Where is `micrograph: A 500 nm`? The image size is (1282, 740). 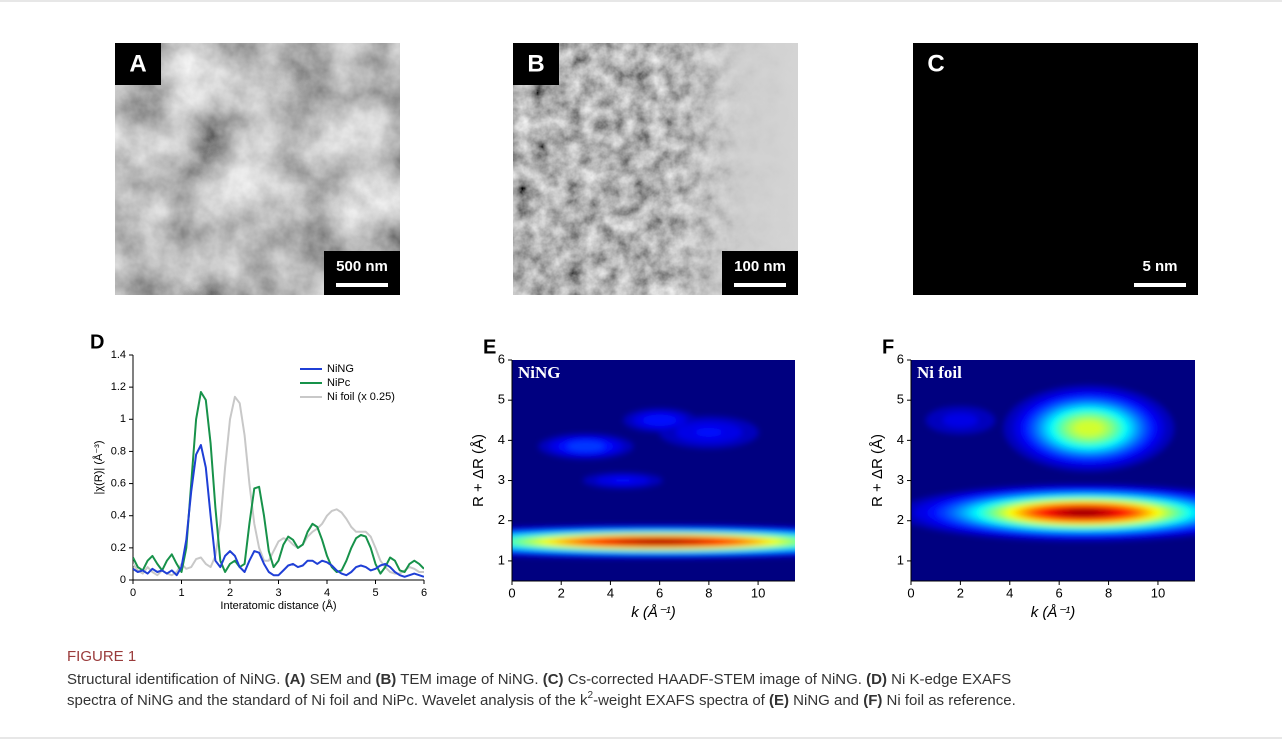 micrograph: A 500 nm is located at coordinates (257, 169).